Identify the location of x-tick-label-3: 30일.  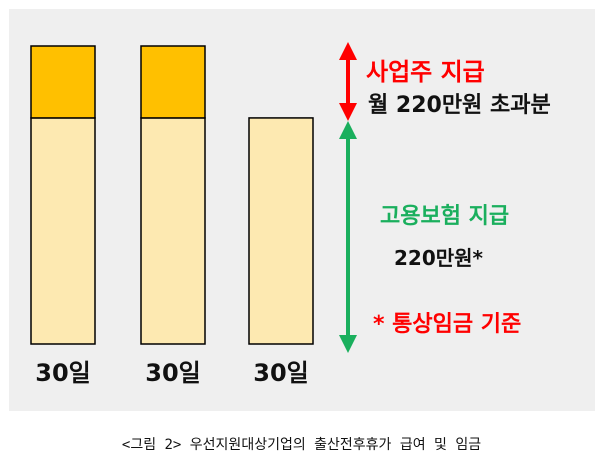
(280, 373).